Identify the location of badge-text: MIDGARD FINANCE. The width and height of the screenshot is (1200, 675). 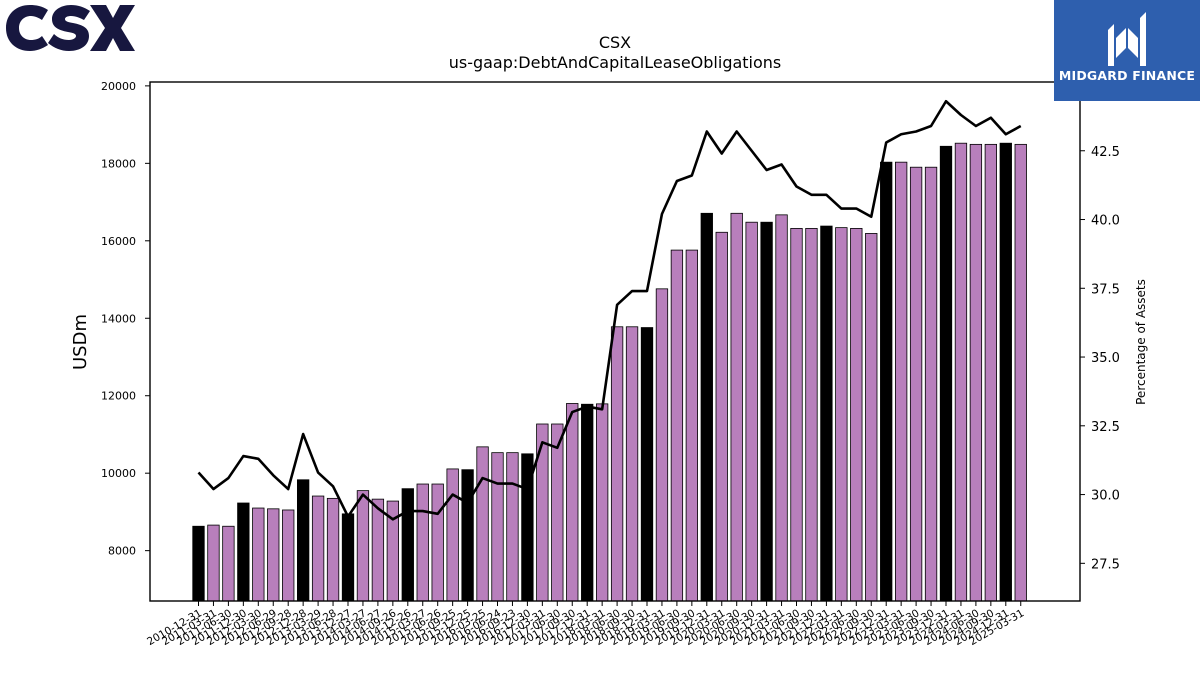
(1127, 75).